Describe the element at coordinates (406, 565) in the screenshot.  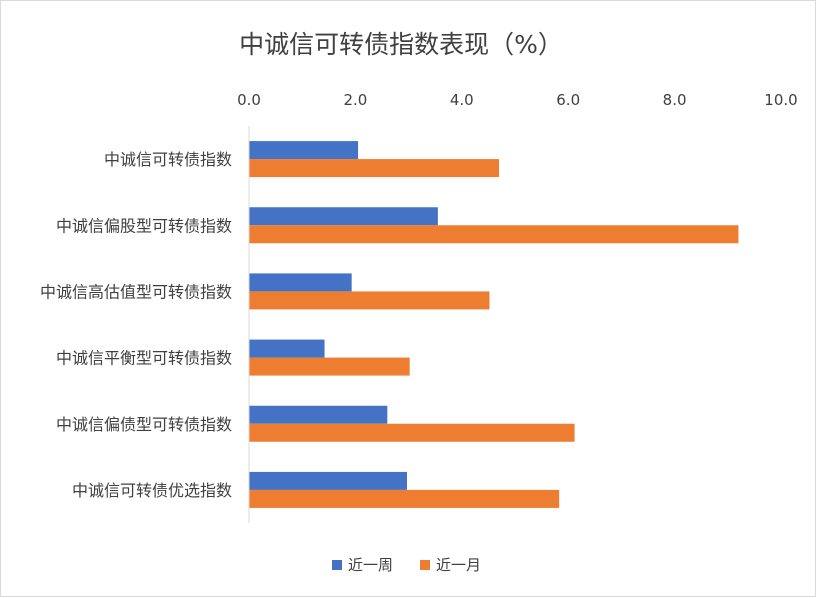
I see `legend: 近一周 近一月` at that location.